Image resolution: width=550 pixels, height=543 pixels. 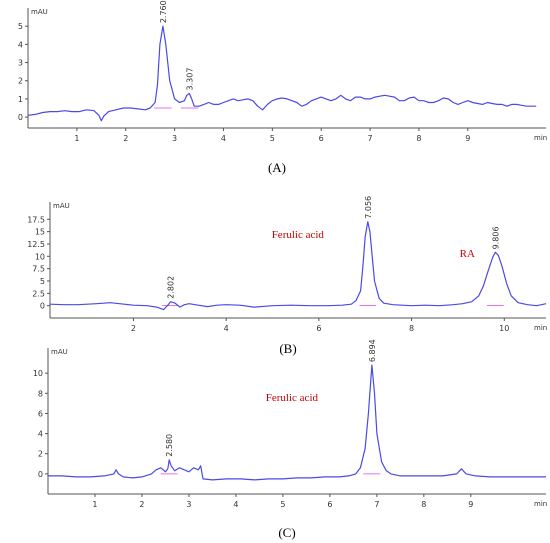 What do you see at coordinates (190, 79) in the screenshot?
I see `peak-rt-label: 3.307` at bounding box center [190, 79].